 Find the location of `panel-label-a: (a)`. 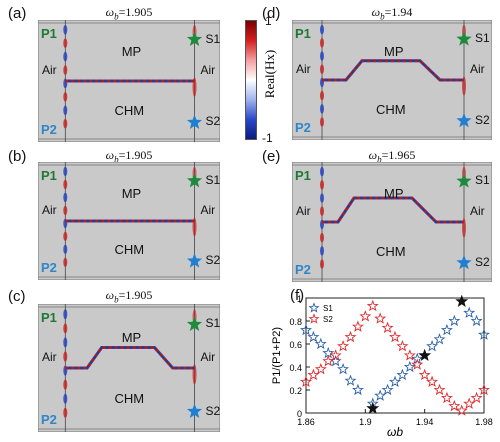

panel-label-a: (a) is located at coordinates (17, 13).